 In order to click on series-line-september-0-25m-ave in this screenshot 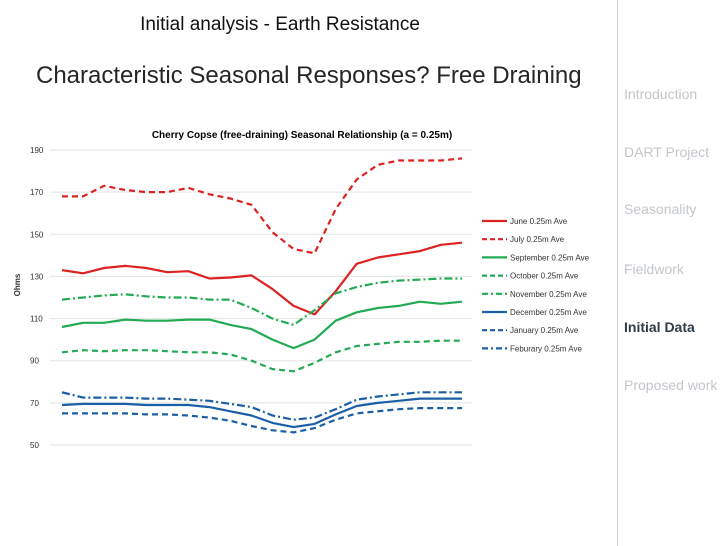, I will do `click(262, 325)`.